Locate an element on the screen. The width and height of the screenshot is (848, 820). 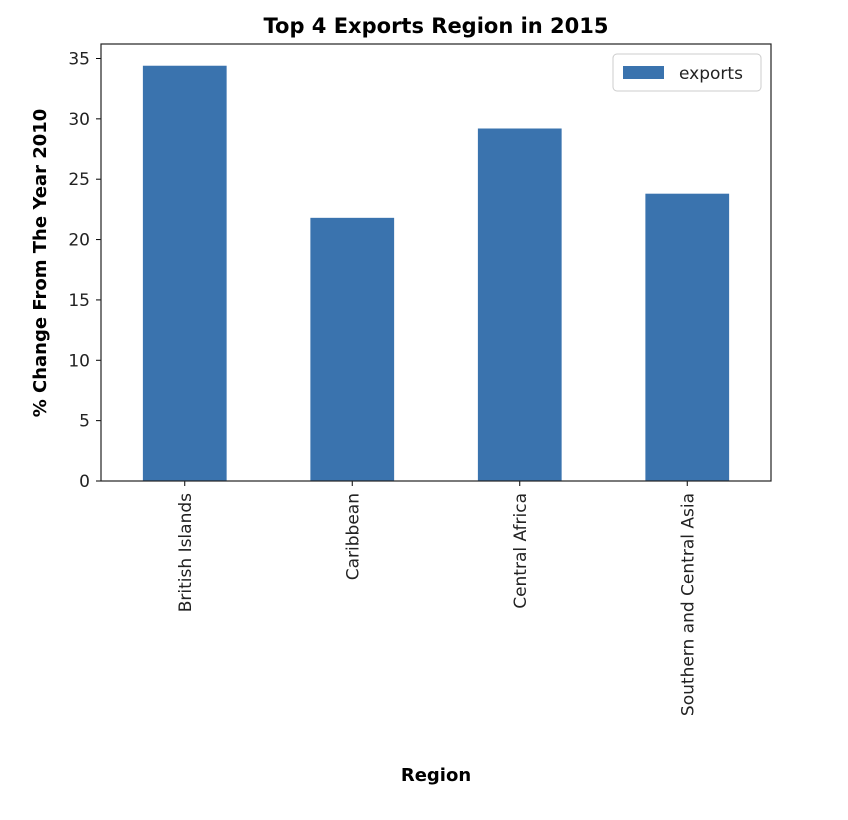
legend-label: exports is located at coordinates (711, 74).